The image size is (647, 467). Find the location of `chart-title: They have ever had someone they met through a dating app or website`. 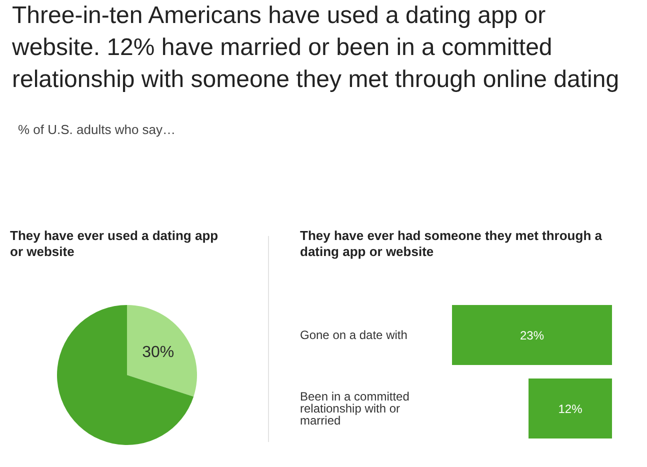

chart-title: They have ever had someone they met through a dating app or website is located at coordinates (451, 244).